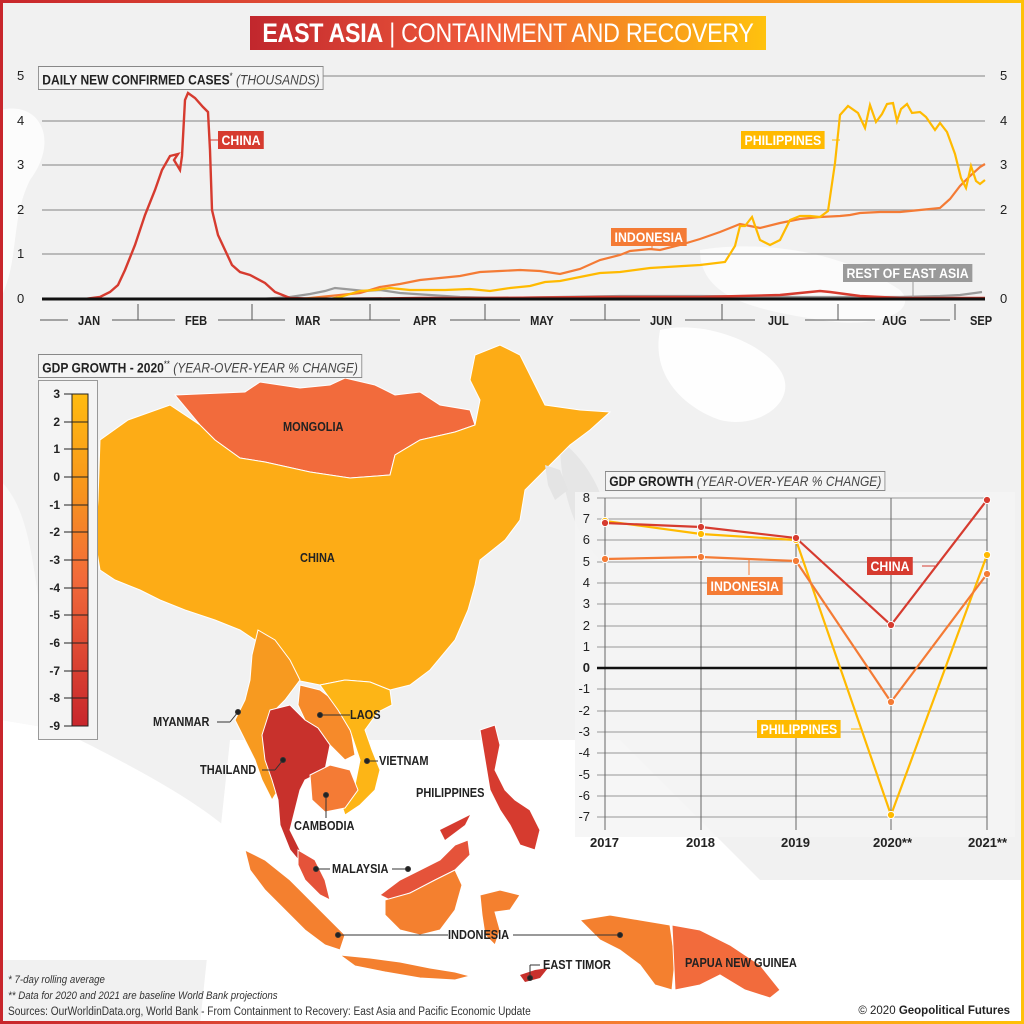 This screenshot has height=1024, width=1024. Describe the element at coordinates (651, 481) in the screenshot. I see `gdp-chart-title-bold: GDP GROWTH` at that location.